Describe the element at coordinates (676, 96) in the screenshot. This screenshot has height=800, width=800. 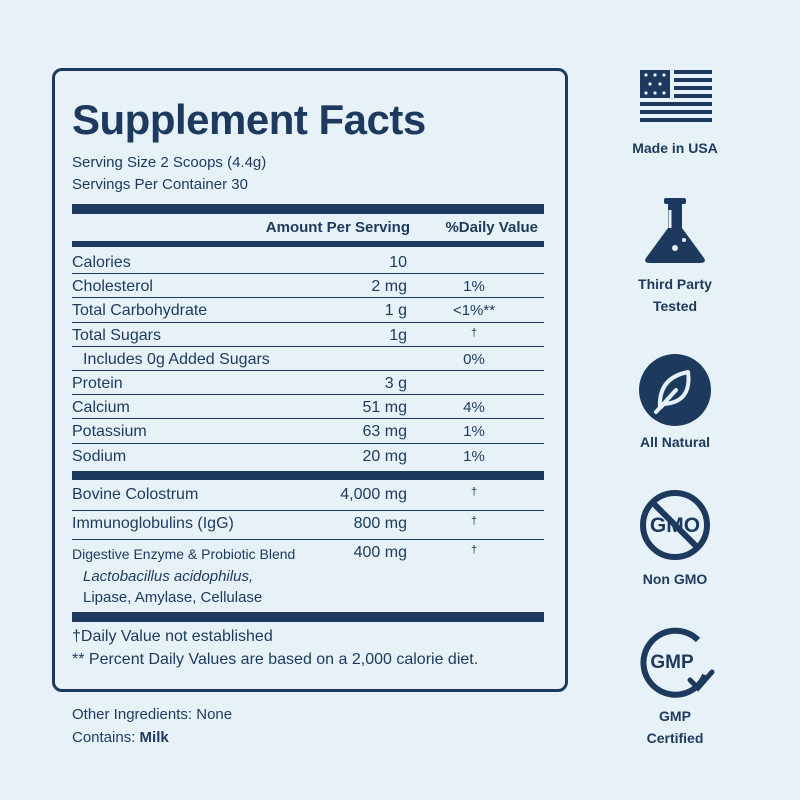
I see `flag-icon` at that location.